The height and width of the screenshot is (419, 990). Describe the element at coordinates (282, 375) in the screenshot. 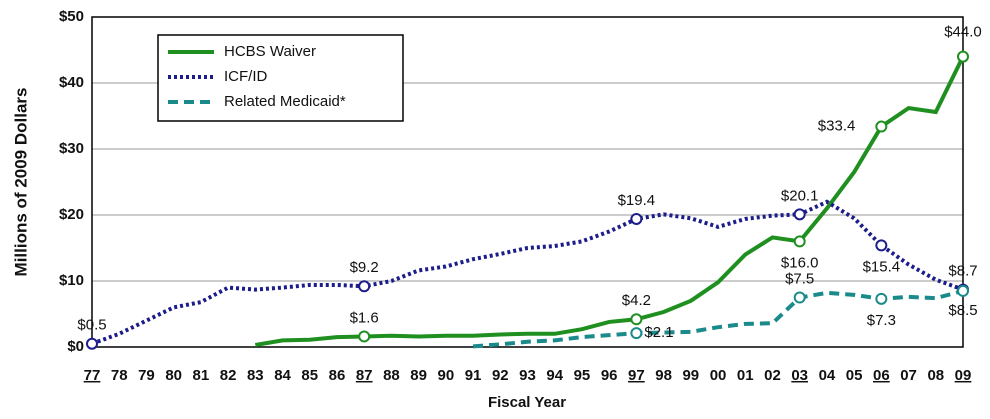

I see `x-tick-label: 84` at that location.